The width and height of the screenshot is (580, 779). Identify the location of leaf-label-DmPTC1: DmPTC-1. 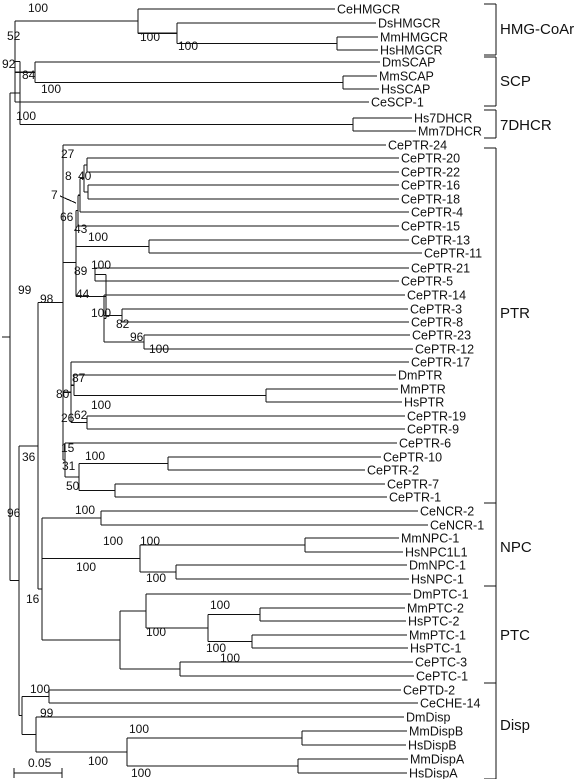
(441, 595).